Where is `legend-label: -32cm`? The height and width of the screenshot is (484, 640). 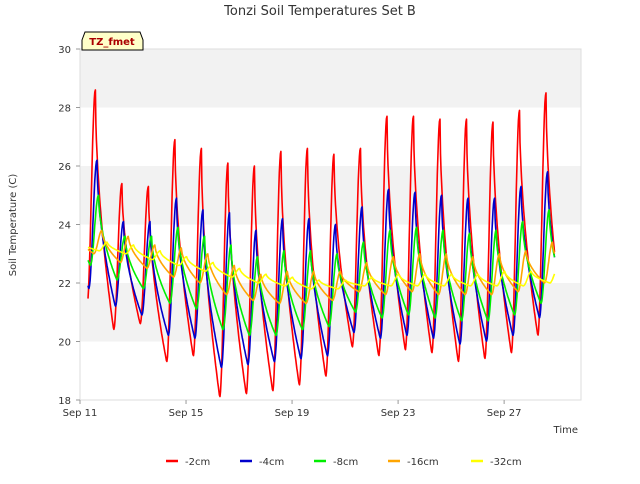 legend-label: -32cm is located at coordinates (506, 462).